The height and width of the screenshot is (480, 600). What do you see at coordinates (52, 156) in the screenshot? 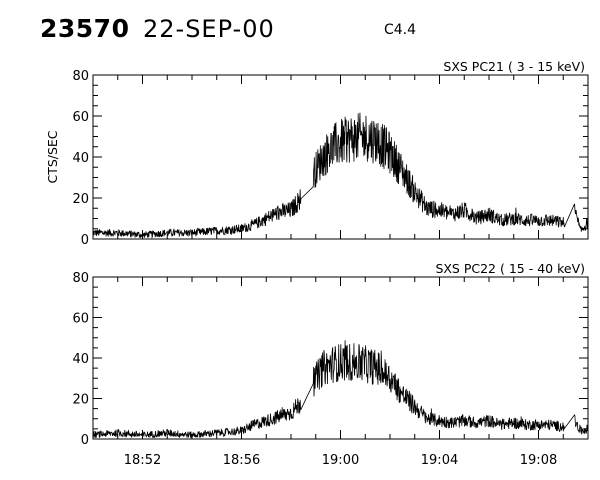
I see `y-axis-label: CTS/SEC` at bounding box center [52, 156].